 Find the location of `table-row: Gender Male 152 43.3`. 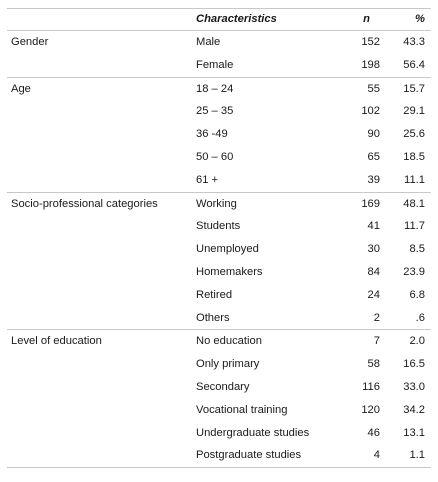

table-row: Gender Male 152 43.3 is located at coordinates (219, 41).